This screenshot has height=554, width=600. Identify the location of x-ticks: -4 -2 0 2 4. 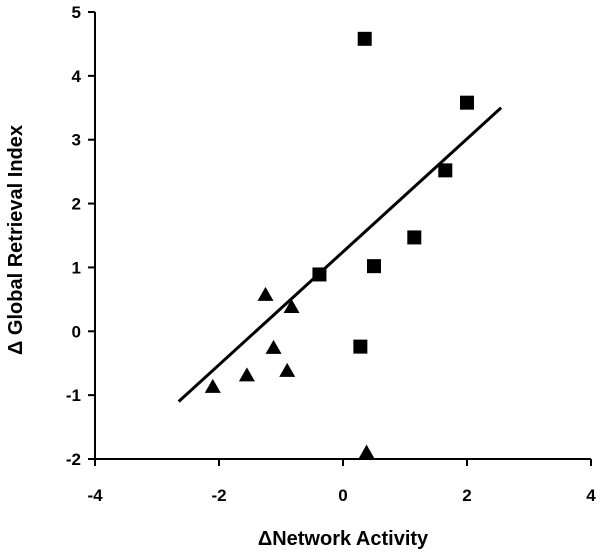
(341, 482).